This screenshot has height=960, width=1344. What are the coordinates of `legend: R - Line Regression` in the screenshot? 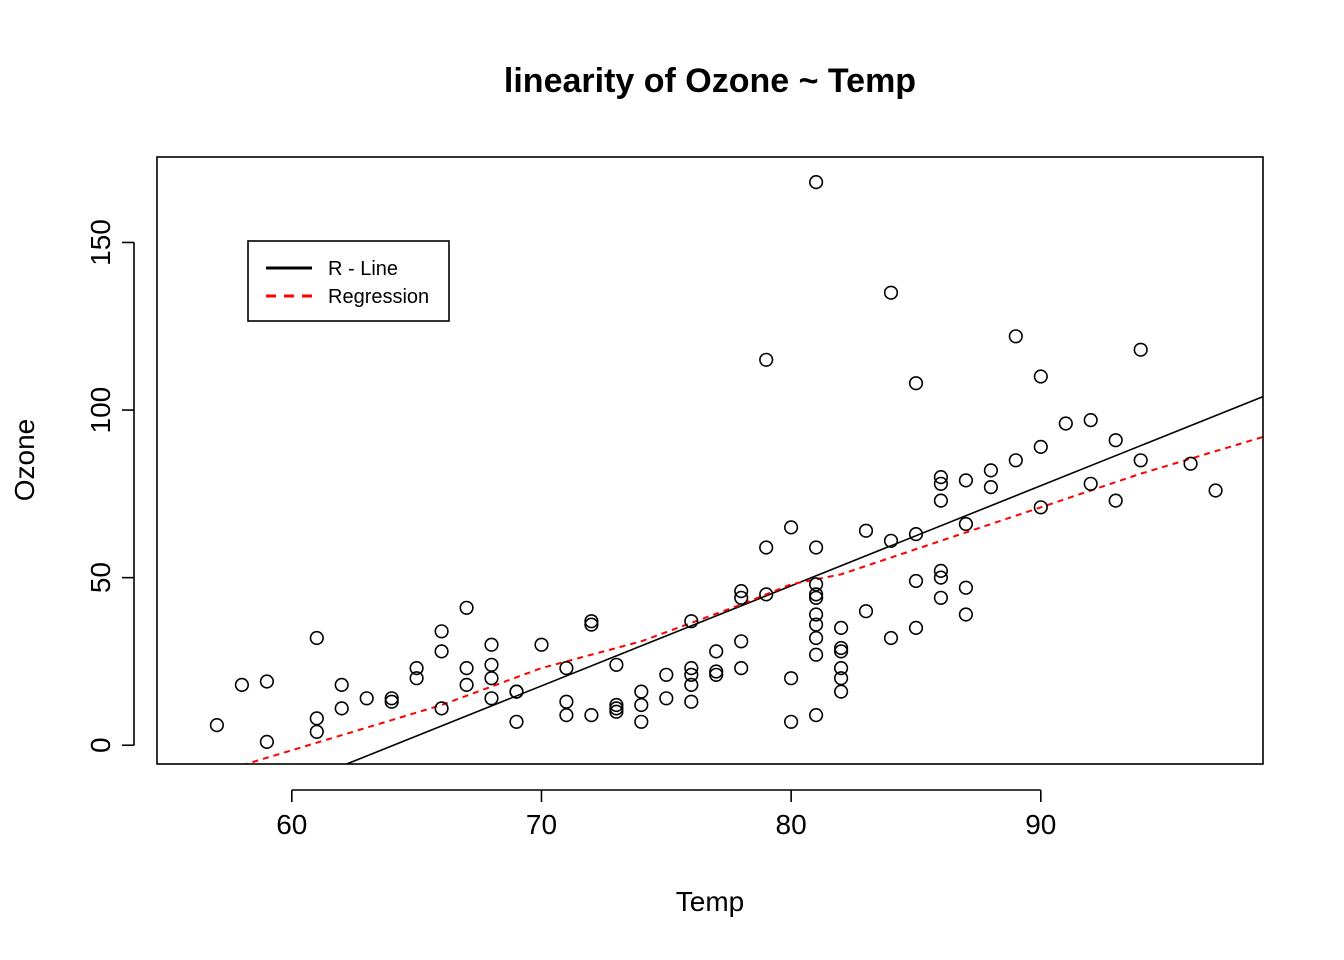 It's located at (348, 281).